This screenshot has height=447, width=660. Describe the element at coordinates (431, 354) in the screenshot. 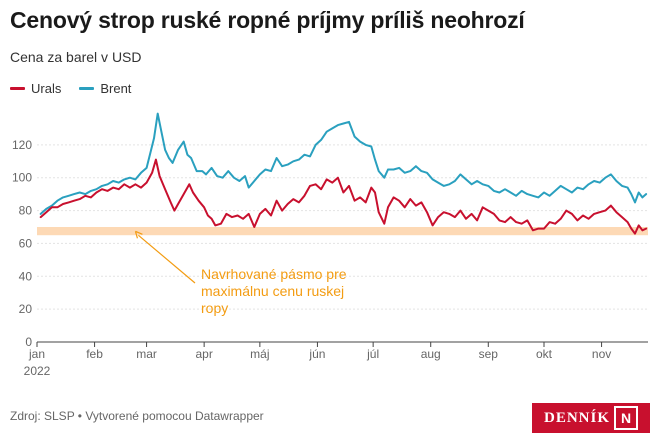

I see `x-tick-label: aug` at that location.